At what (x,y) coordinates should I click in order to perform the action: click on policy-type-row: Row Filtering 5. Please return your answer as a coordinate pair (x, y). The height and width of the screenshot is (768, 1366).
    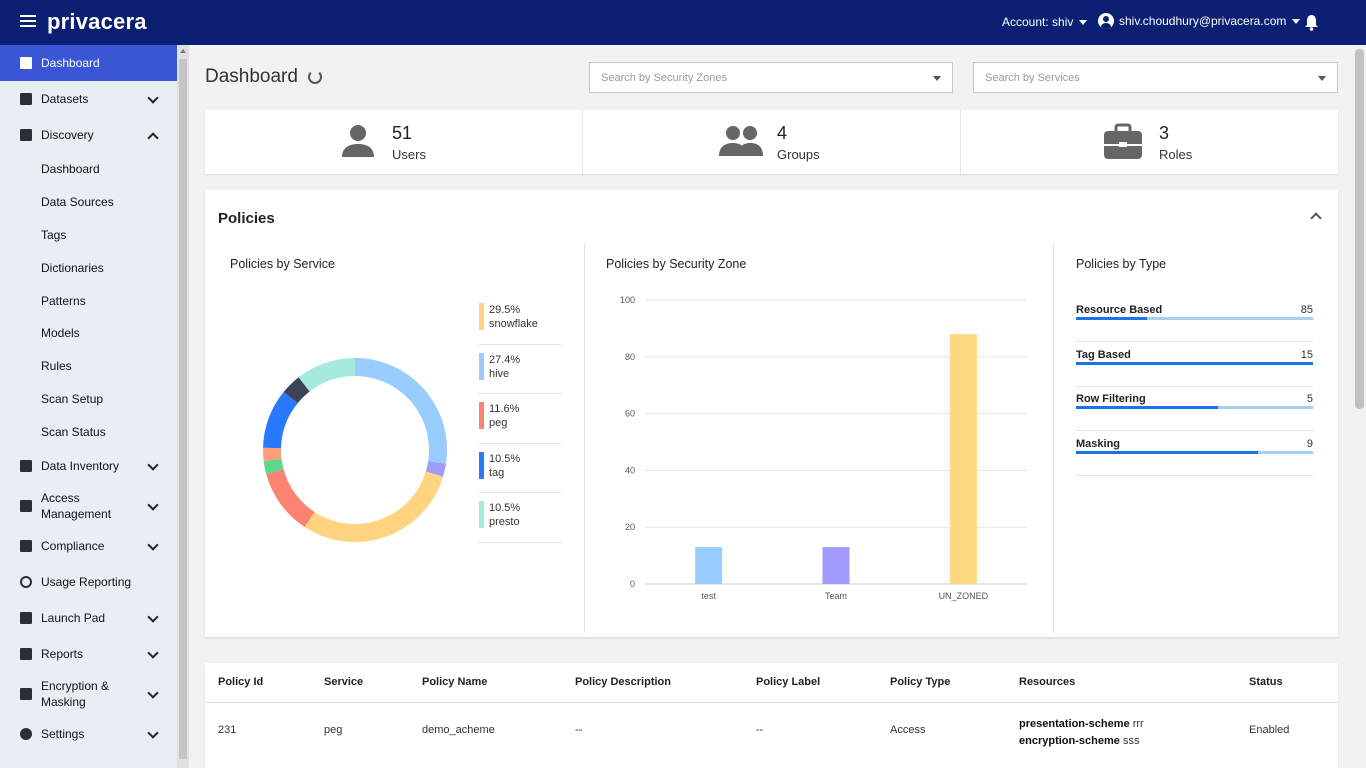
    Looking at the image, I should click on (1194, 408).